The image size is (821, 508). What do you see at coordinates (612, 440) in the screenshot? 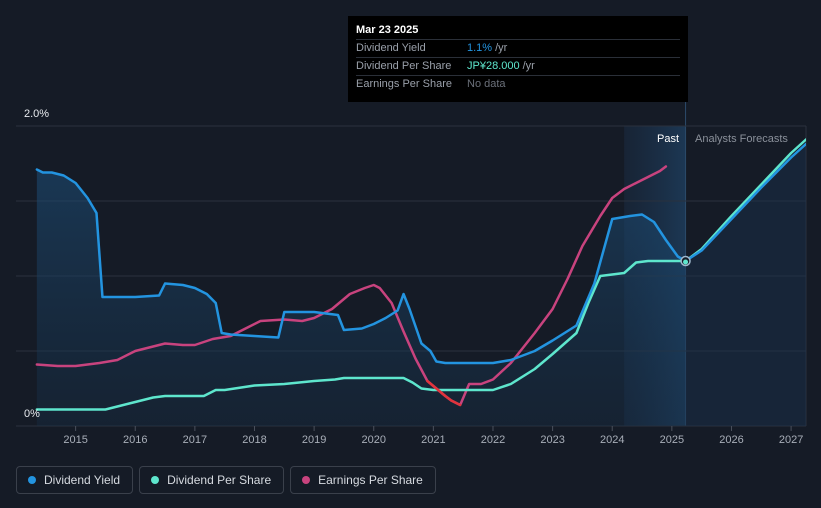
I see `x-tick-label: 2024` at bounding box center [612, 440].